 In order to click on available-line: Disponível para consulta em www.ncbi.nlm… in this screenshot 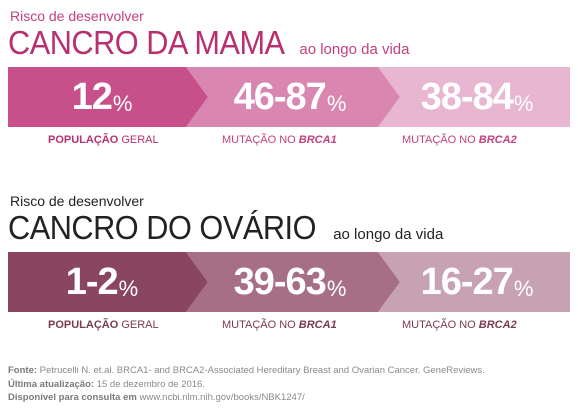, I will do `click(156, 397)`.